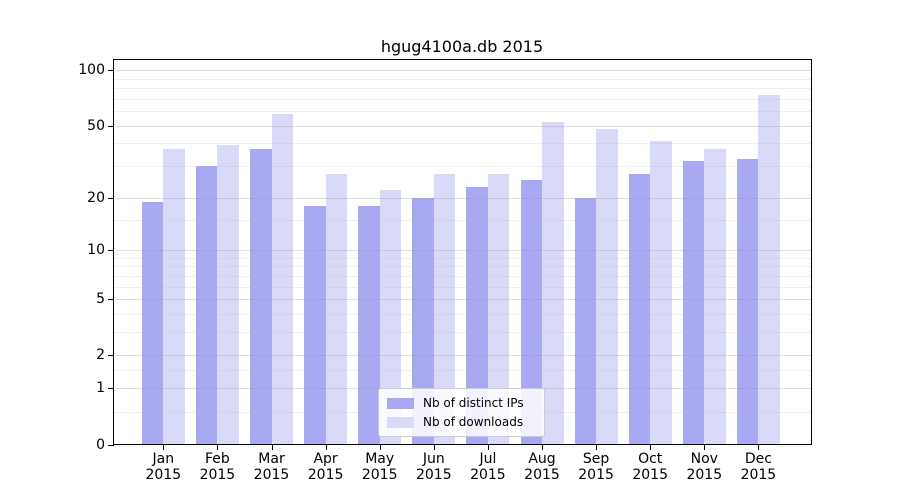  I want to click on legend-swatch-distinct-ips, so click(400, 403).